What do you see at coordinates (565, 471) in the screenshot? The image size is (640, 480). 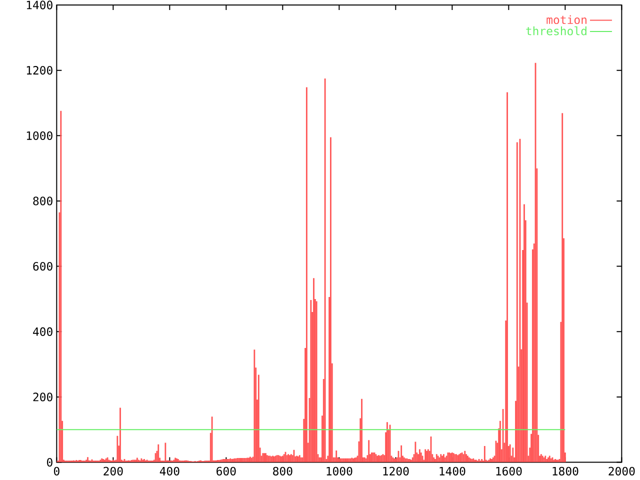 I see `x-tick-label: 1800` at bounding box center [565, 471].